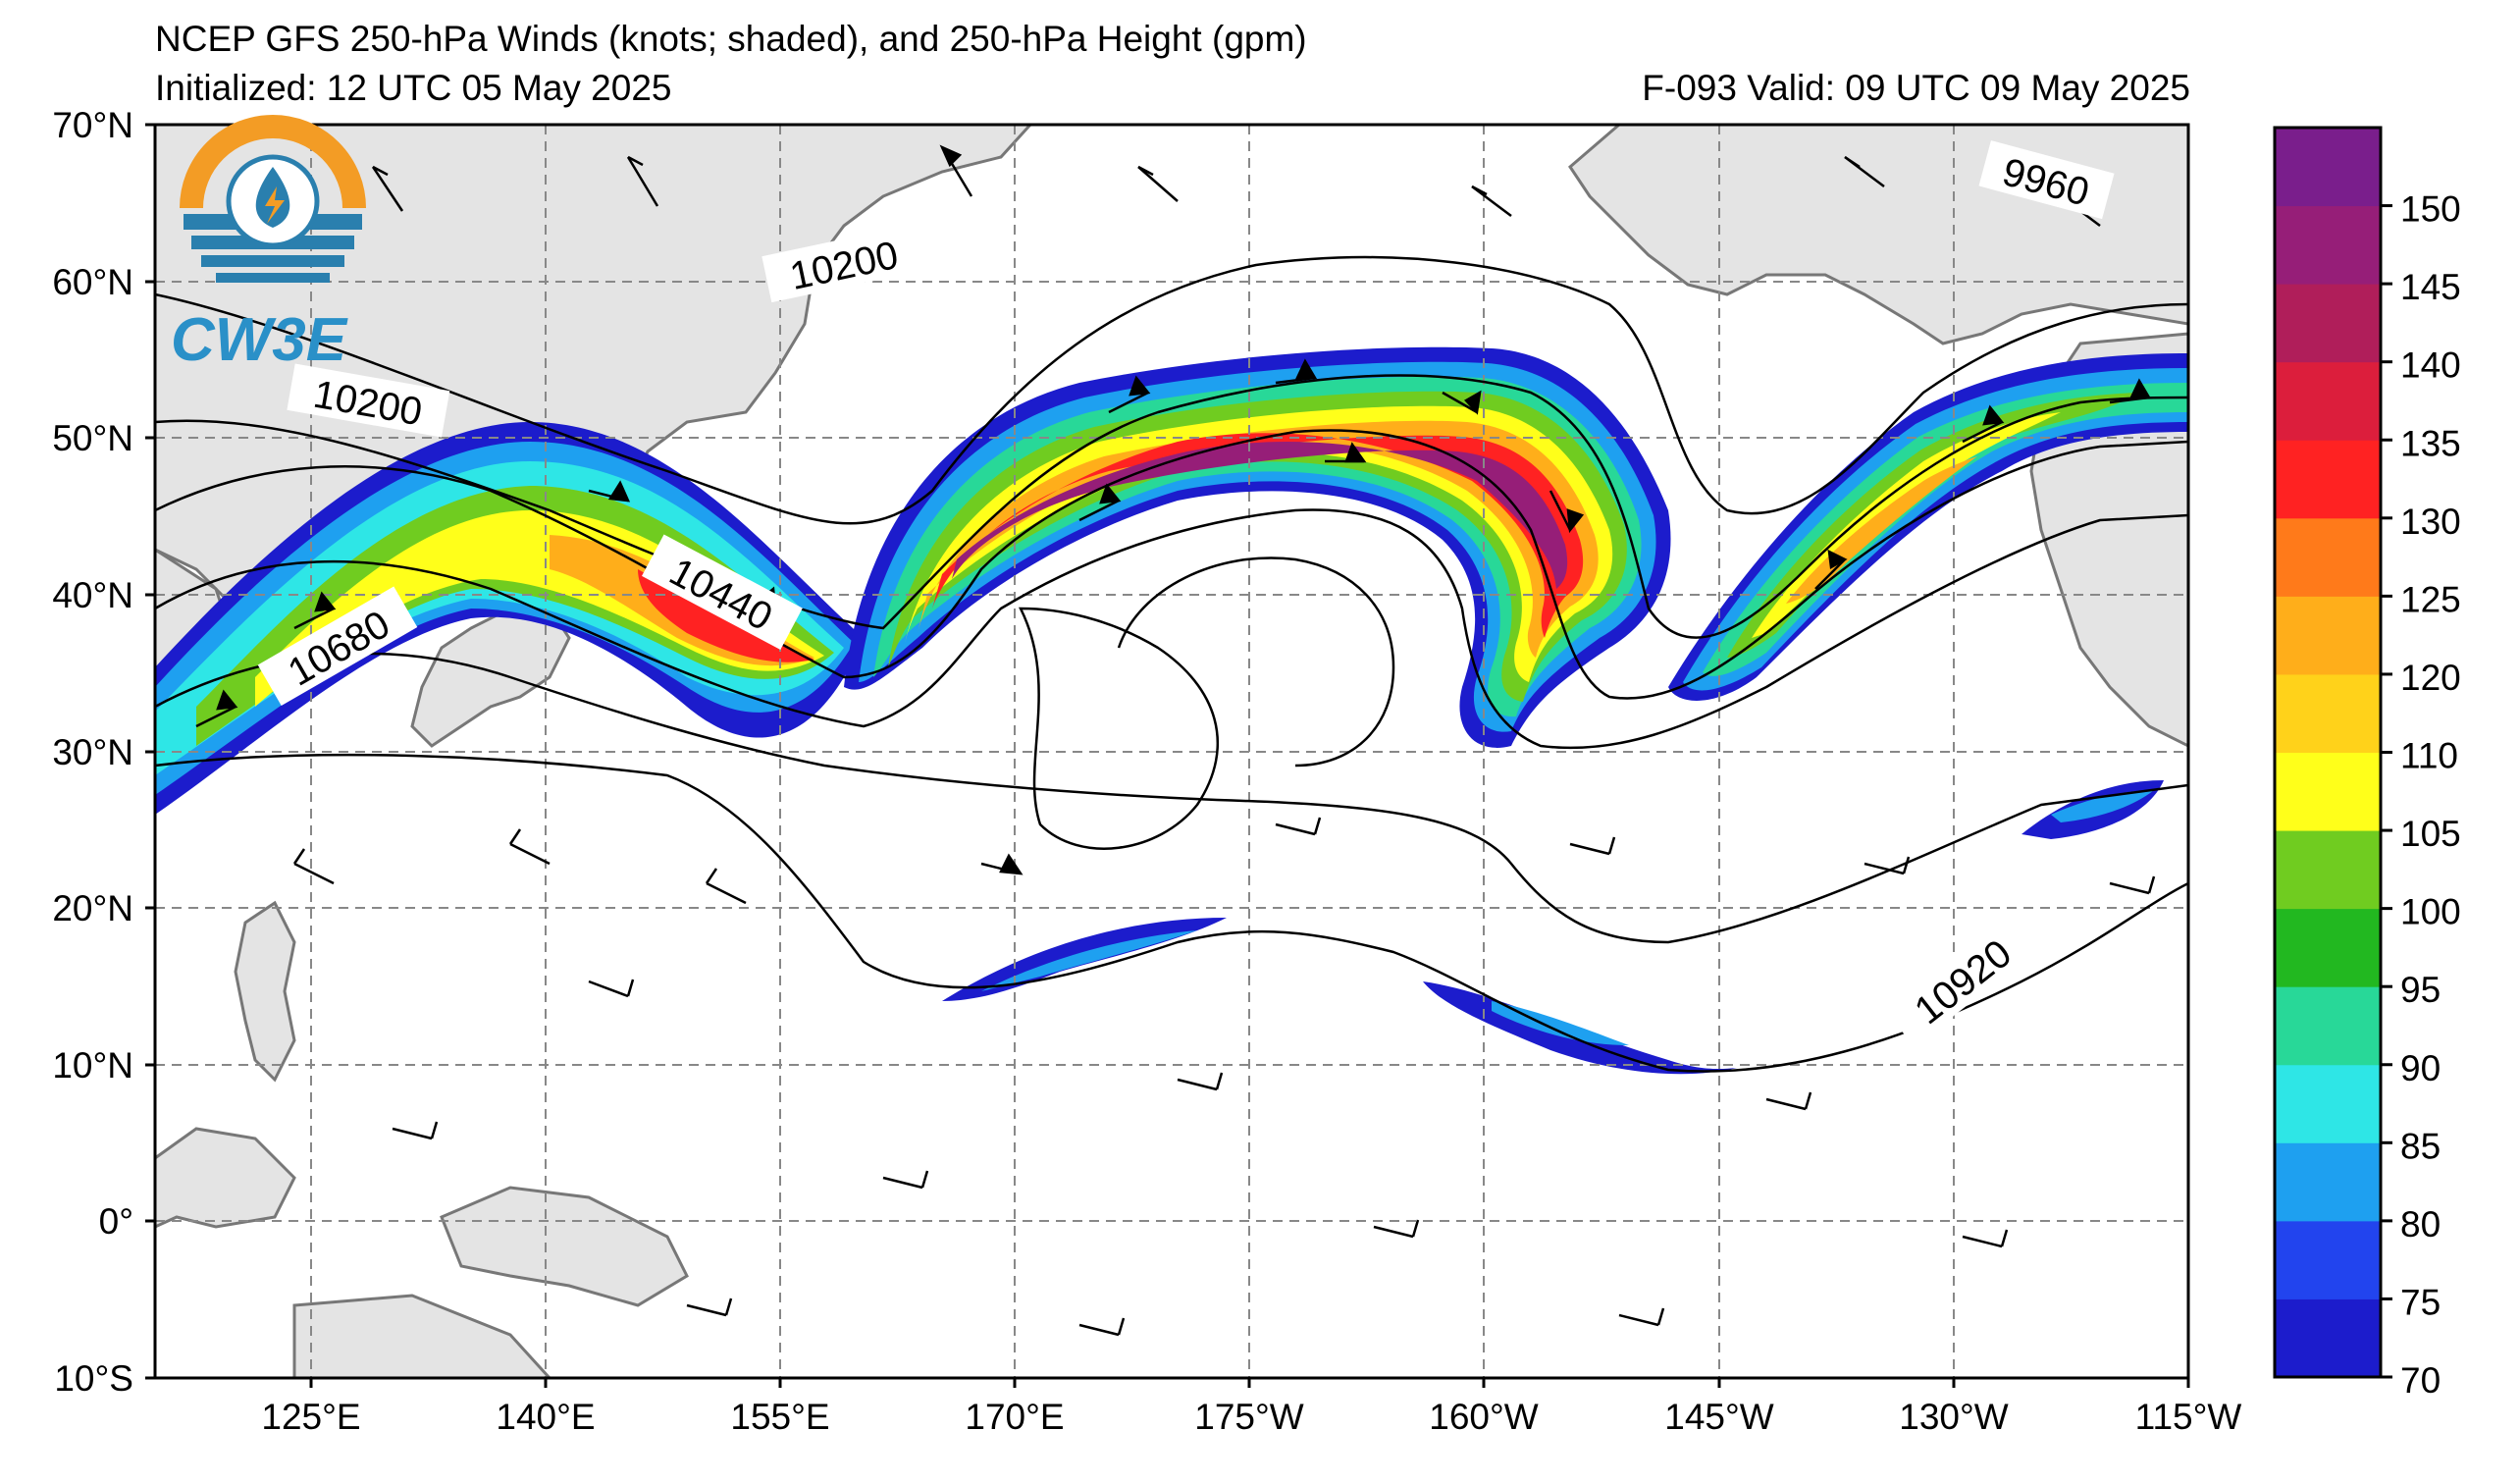 This screenshot has height=1483, width=2520. Describe the element at coordinates (2188, 1417) in the screenshot. I see `lon-label-115w: 115°W` at that location.